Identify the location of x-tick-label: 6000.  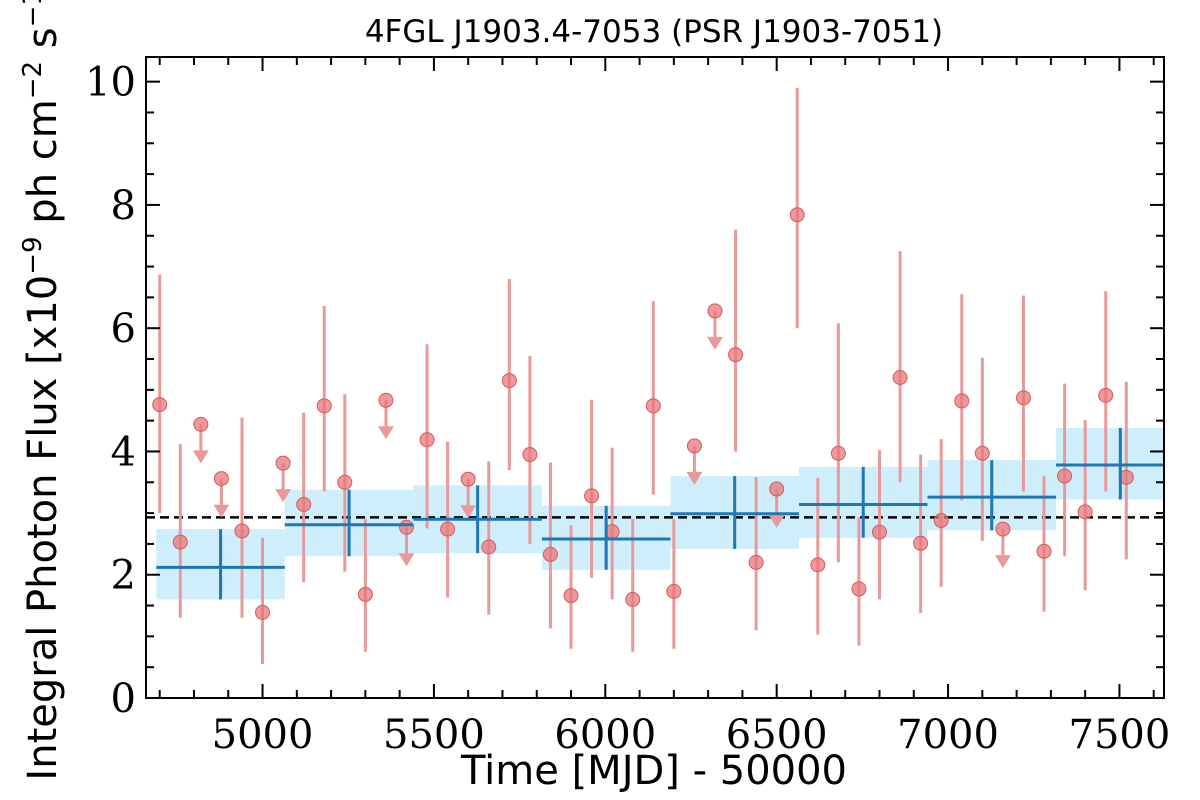
(605, 735).